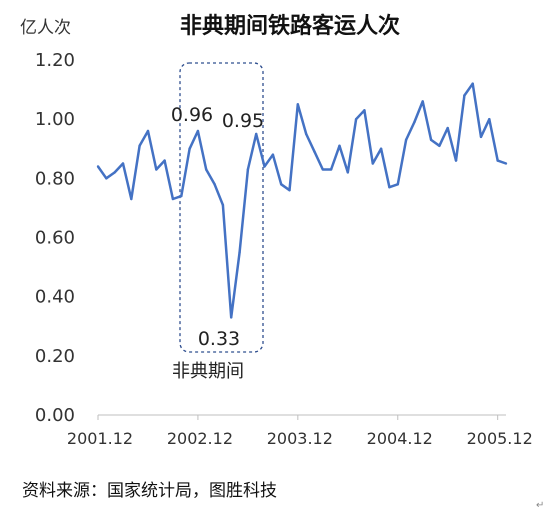 Image resolution: width=545 pixels, height=519 pixels. What do you see at coordinates (149, 491) in the screenshot?
I see `source-note: 资料来源：国家统计局，图胜科技` at bounding box center [149, 491].